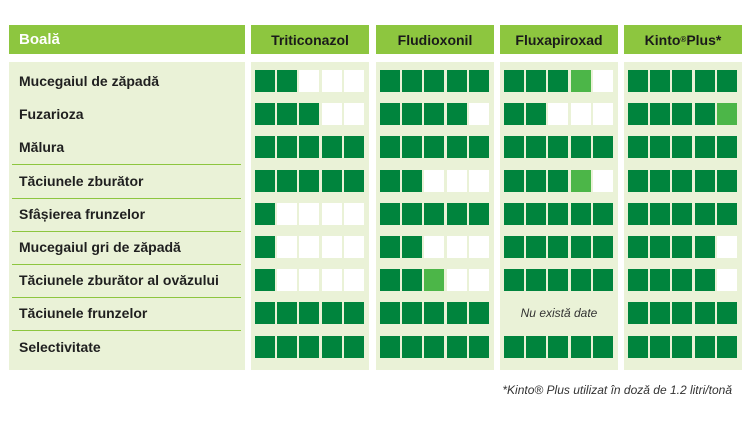 The image size is (750, 422). Describe the element at coordinates (100, 247) in the screenshot. I see `row-label: Mucegaiul gri de zăpadă` at that location.